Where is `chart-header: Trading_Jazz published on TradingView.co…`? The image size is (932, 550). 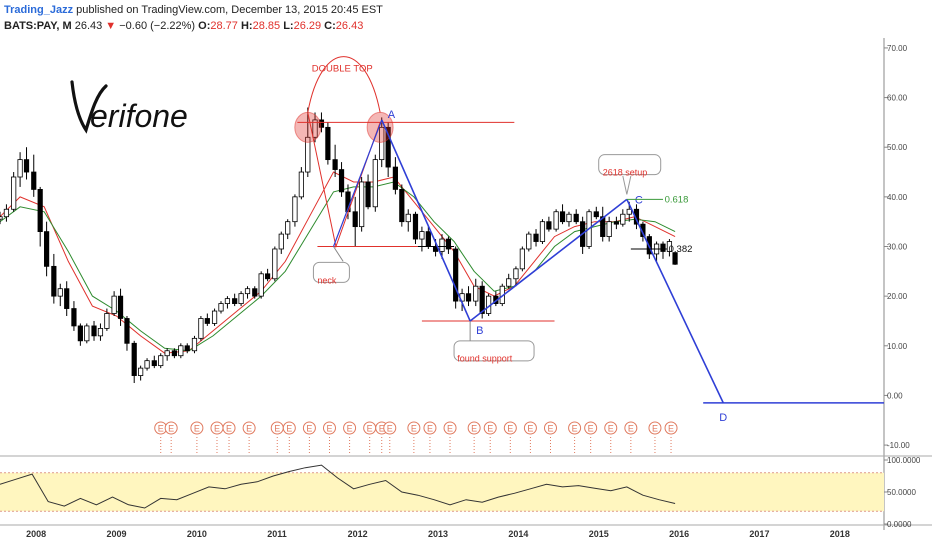
chart-header: Trading_Jazz published on TradingView.co… is located at coordinates (466, 18).